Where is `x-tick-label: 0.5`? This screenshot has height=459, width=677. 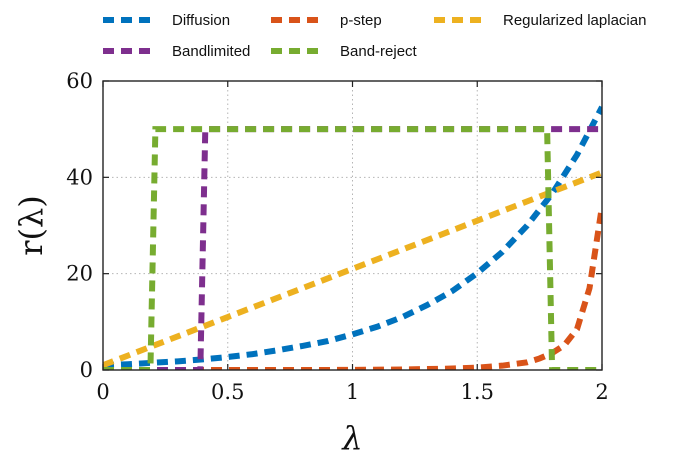 x-tick-label: 0.5 is located at coordinates (227, 392).